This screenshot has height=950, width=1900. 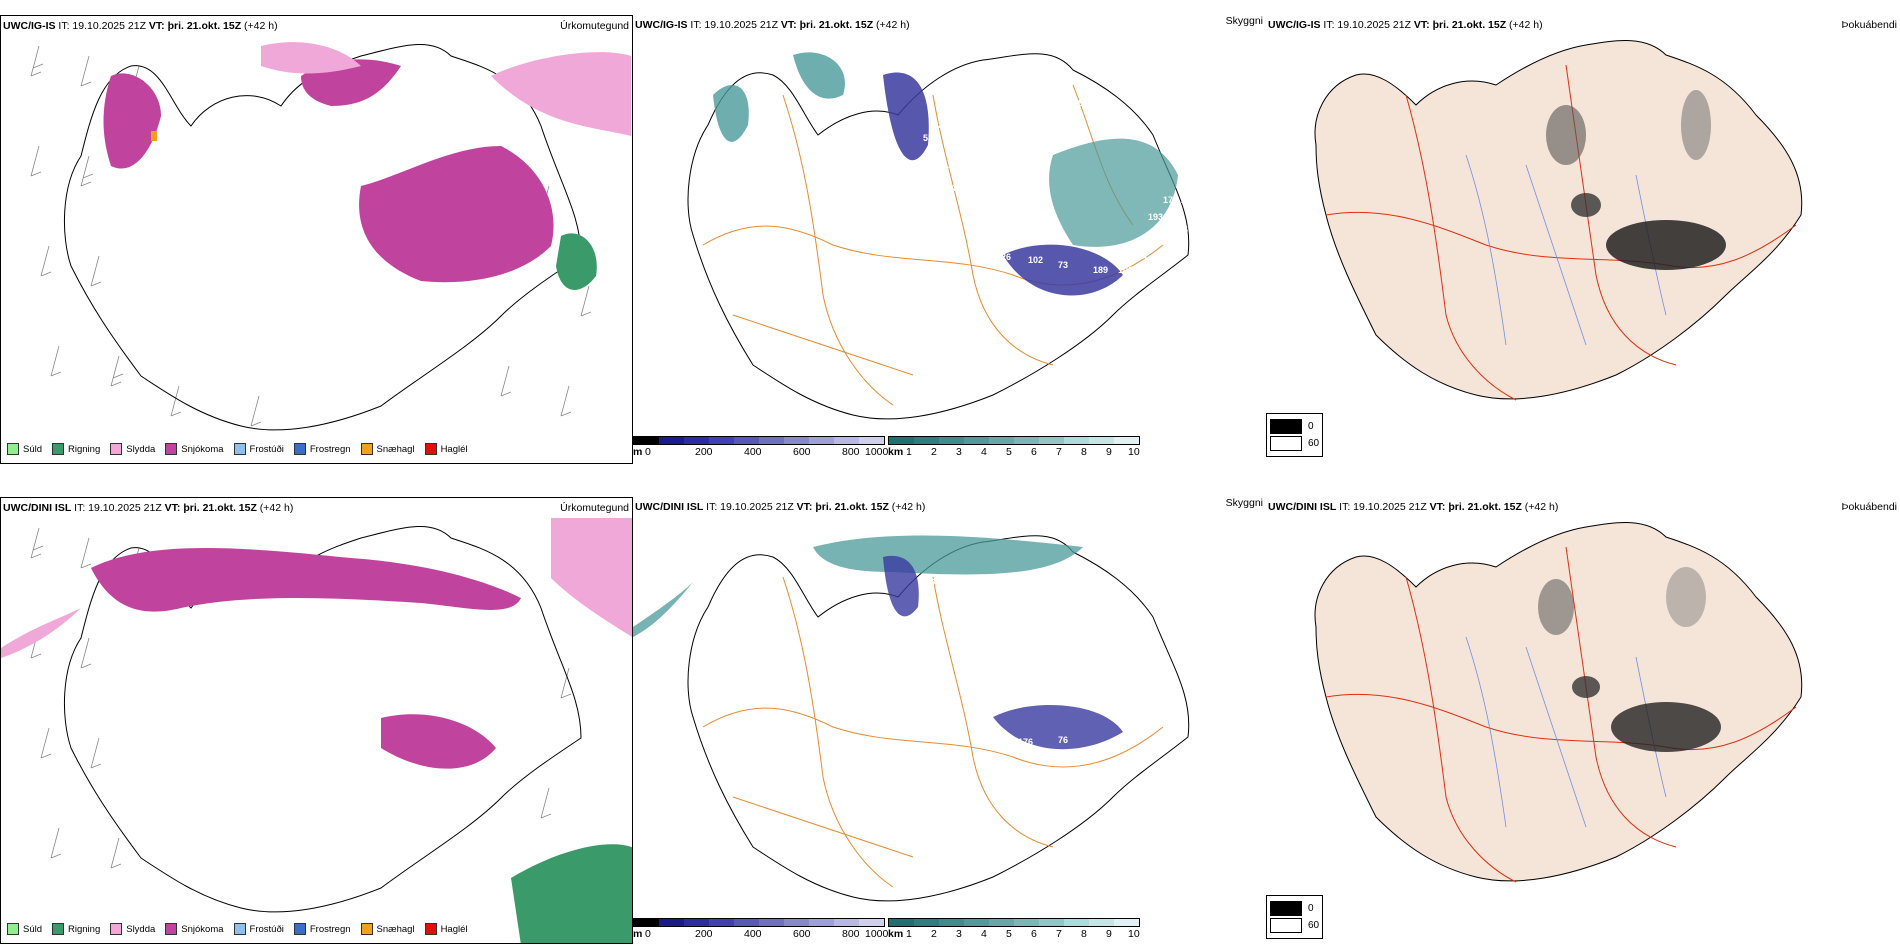 What do you see at coordinates (1036, 260) in the screenshot?
I see `ceiling-label: 102` at bounding box center [1036, 260].